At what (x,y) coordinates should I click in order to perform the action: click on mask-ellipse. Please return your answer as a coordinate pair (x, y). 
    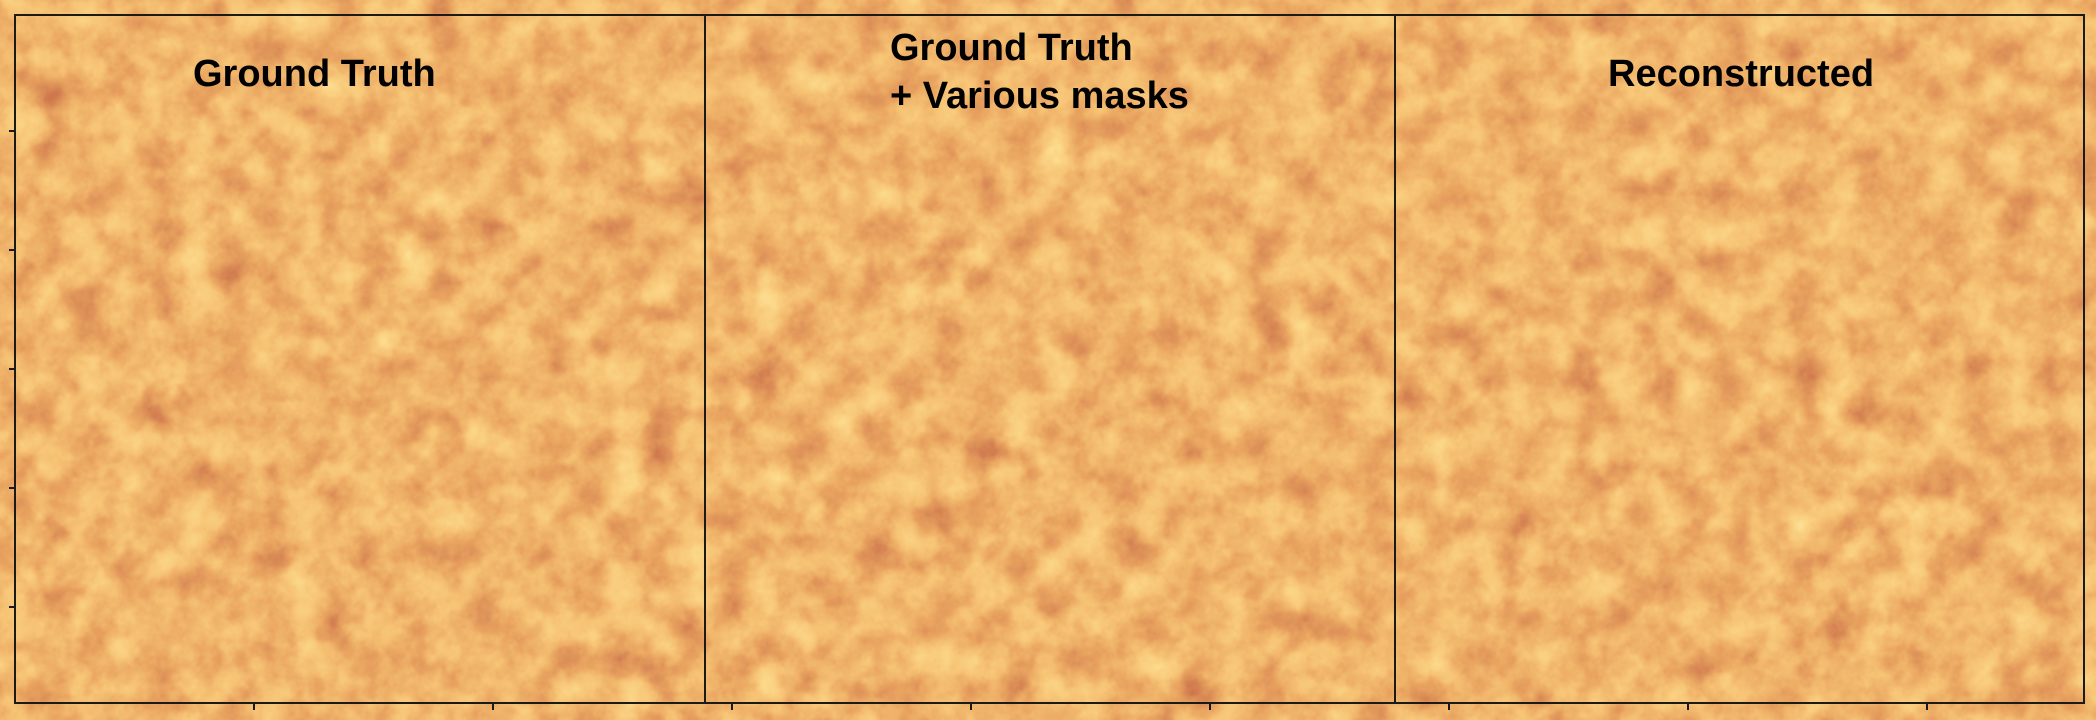
    Looking at the image, I should click on (1115, 155).